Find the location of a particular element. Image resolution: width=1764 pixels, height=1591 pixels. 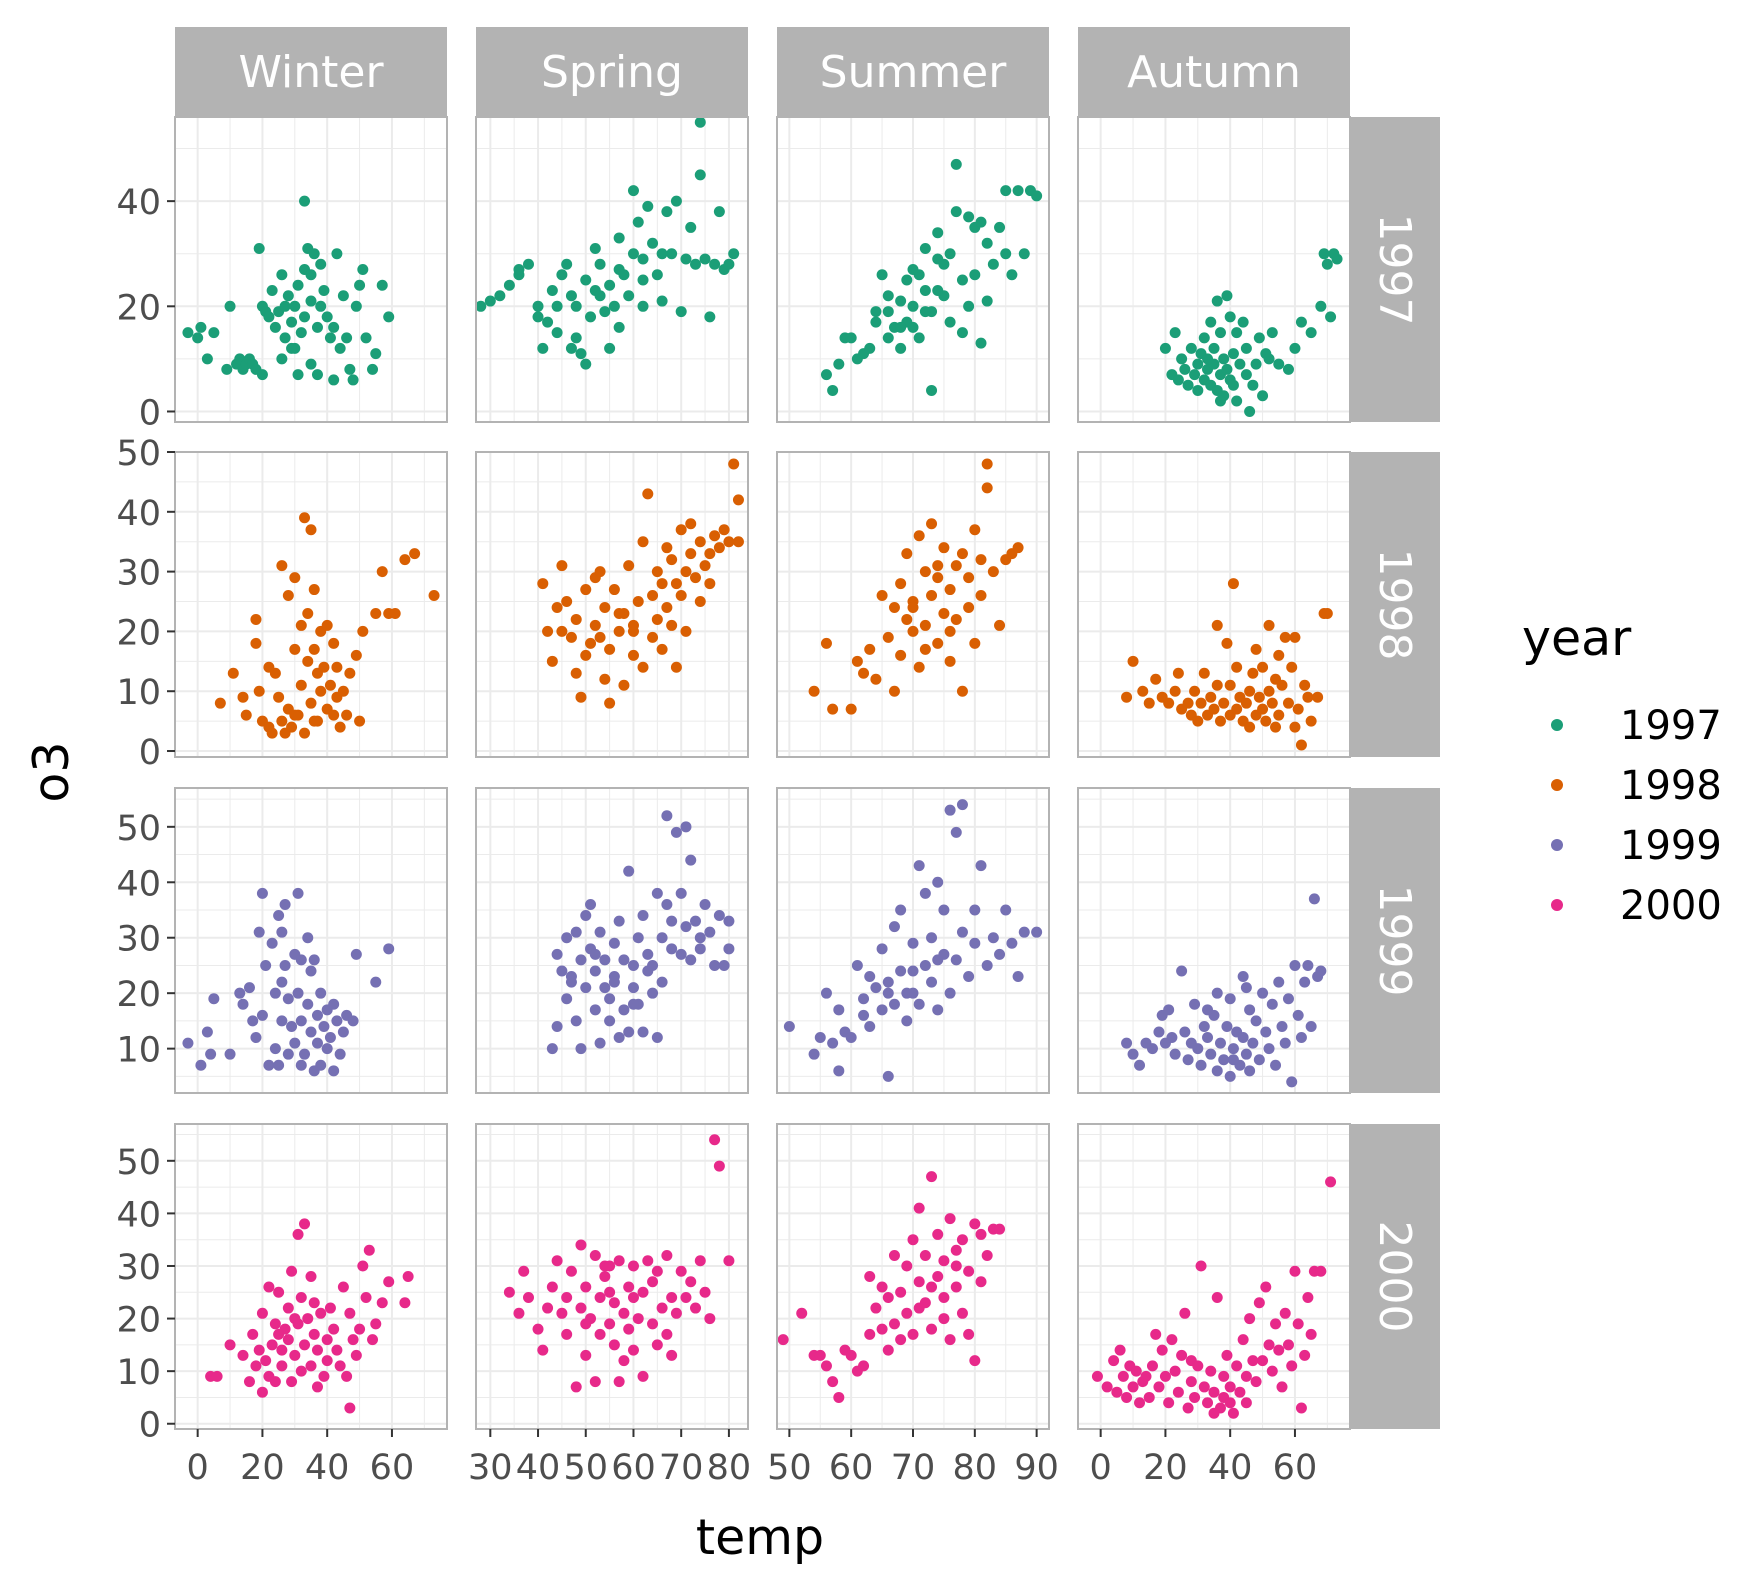

legend-label: 1999 is located at coordinates (1671, 846).